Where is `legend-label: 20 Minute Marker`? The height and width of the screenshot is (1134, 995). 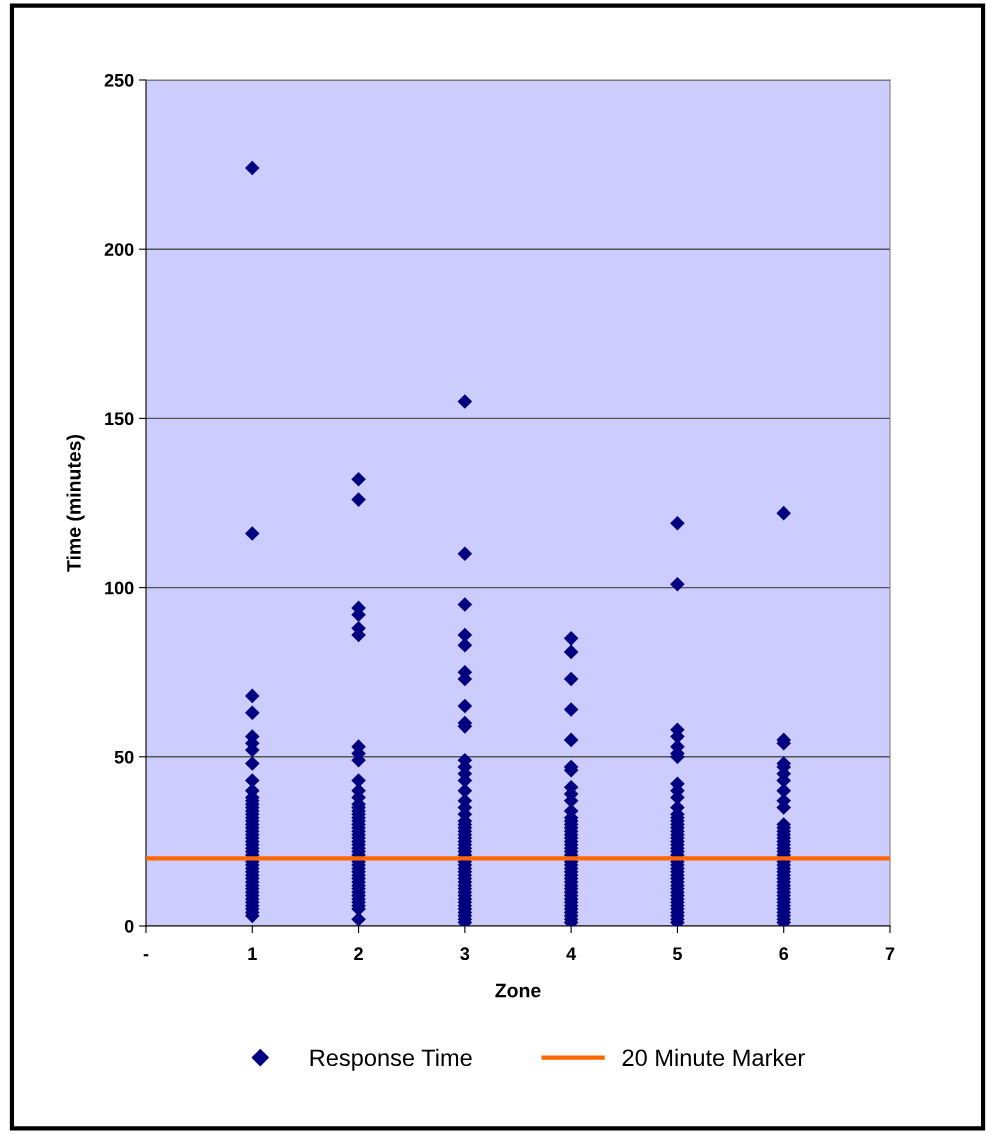
legend-label: 20 Minute Marker is located at coordinates (713, 1057).